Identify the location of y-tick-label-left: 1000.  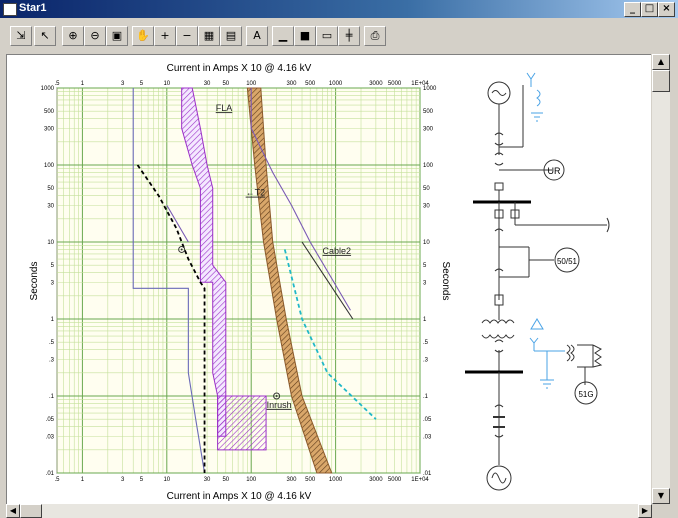
(48, 89).